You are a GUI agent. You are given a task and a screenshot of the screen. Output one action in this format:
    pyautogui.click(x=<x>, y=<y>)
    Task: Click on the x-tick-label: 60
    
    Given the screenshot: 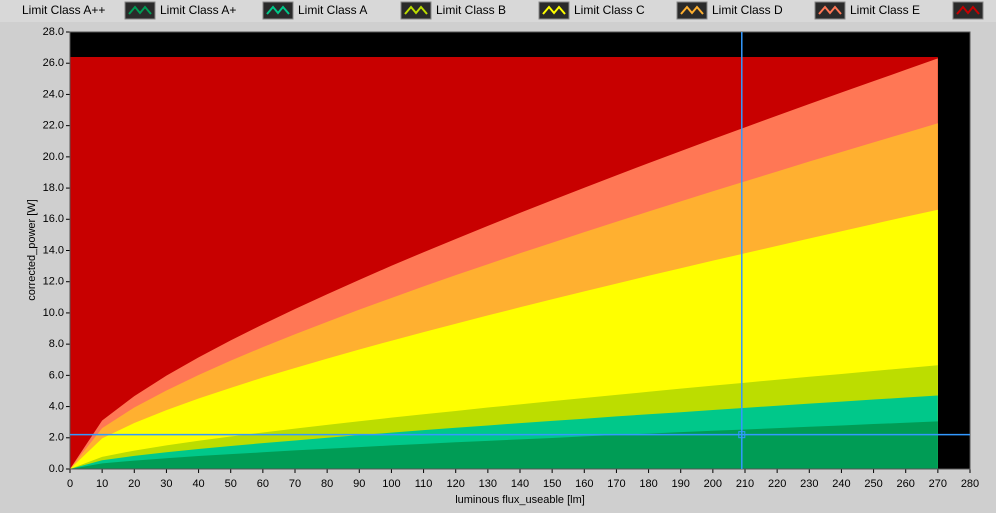 What is the action you would take?
    pyautogui.click(x=263, y=484)
    